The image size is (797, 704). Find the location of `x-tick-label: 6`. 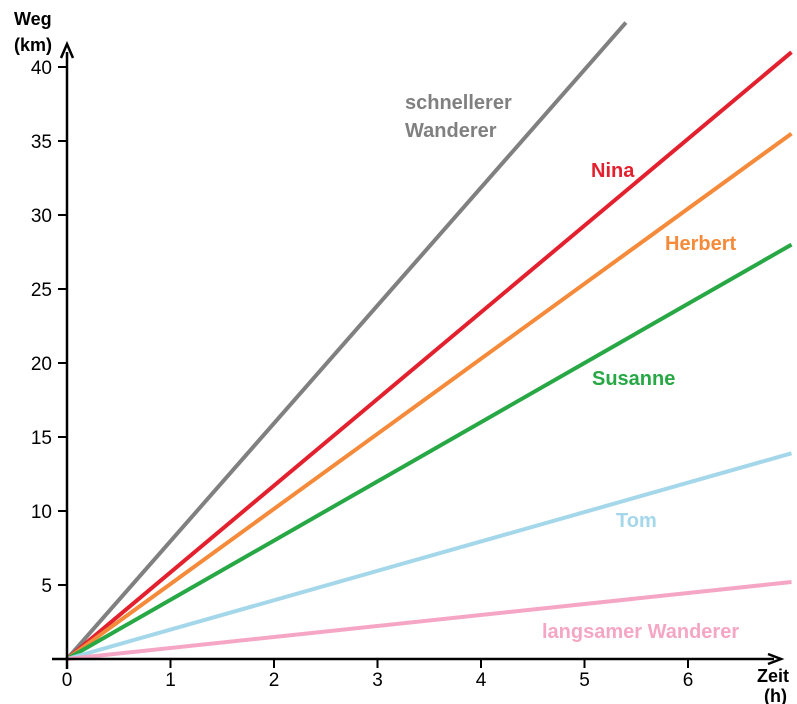

x-tick-label: 6 is located at coordinates (688, 680).